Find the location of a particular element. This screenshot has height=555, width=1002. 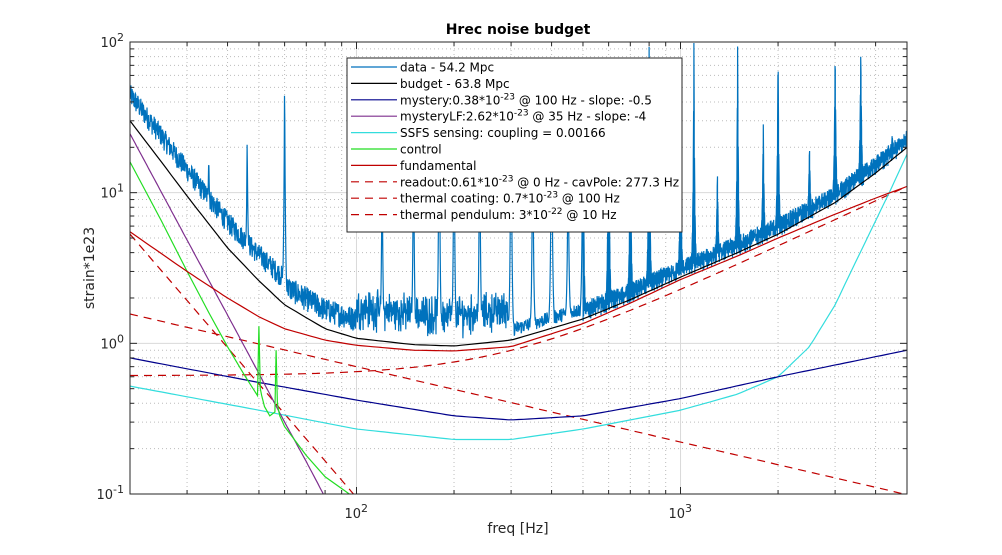

legend-box is located at coordinates (514, 145).